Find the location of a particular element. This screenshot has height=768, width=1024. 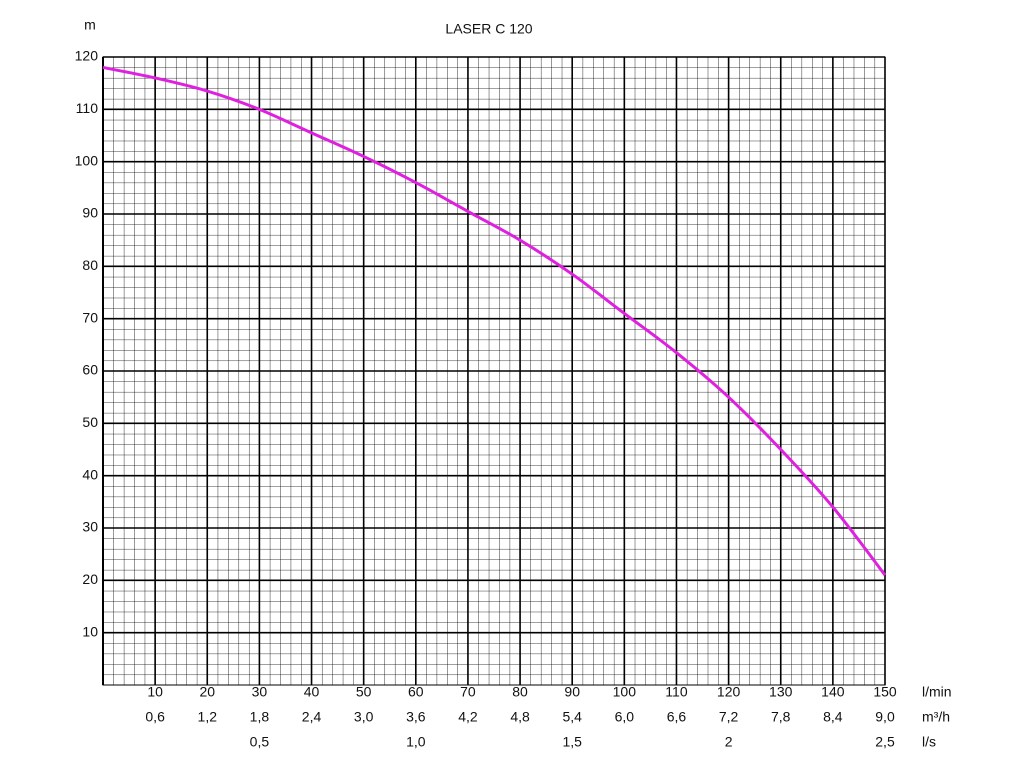

x3-tick-label: 2 is located at coordinates (729, 742).